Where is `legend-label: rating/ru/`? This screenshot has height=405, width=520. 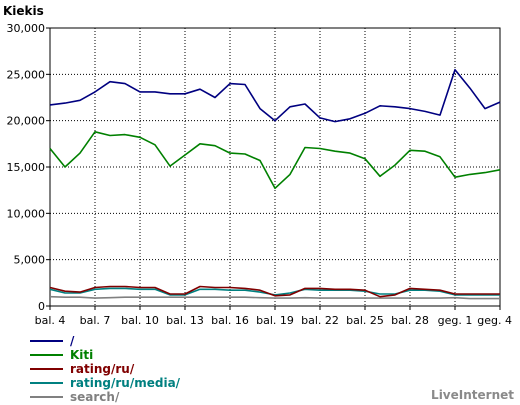
legend-label: rating/ru/ is located at coordinates (102, 369).